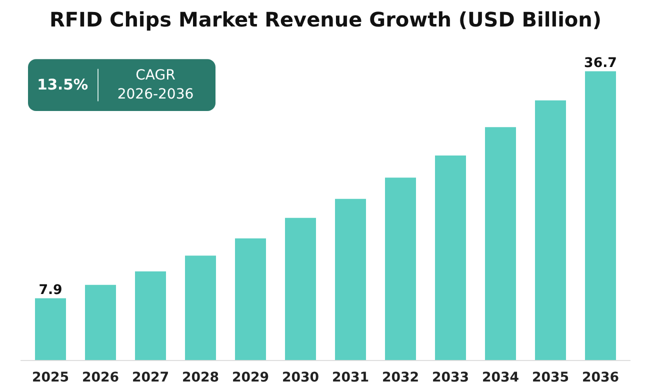  What do you see at coordinates (251, 377) in the screenshot?
I see `x-tick-label: 2029` at bounding box center [251, 377].